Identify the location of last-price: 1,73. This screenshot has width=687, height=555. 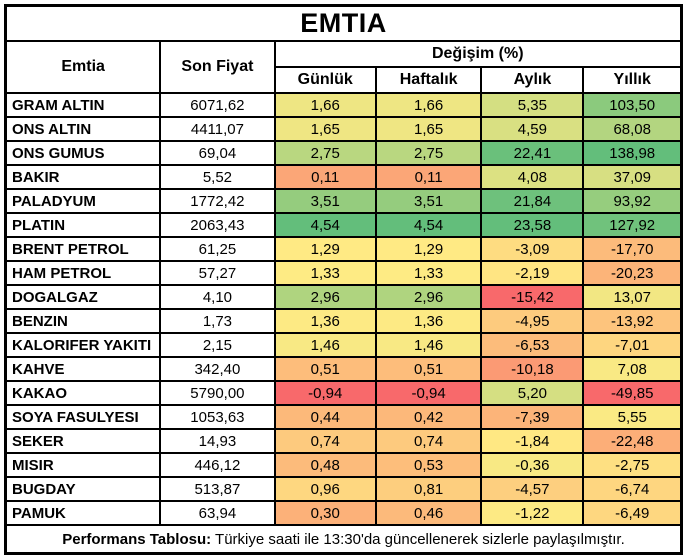
(217, 321).